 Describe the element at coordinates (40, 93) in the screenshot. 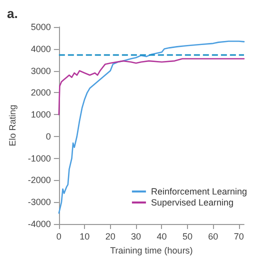

I see `y-tick-label: 2000` at that location.